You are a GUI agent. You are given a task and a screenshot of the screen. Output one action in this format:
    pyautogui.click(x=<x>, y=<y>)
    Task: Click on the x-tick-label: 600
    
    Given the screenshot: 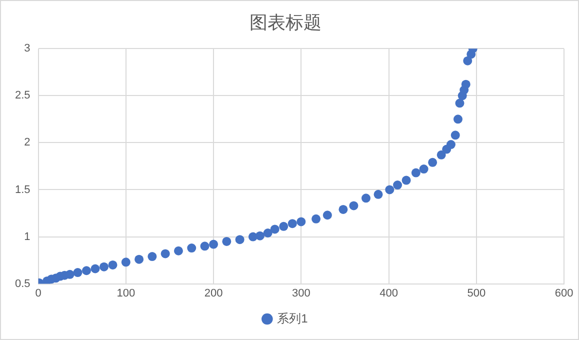 What is the action you would take?
    pyautogui.click(x=564, y=293)
    